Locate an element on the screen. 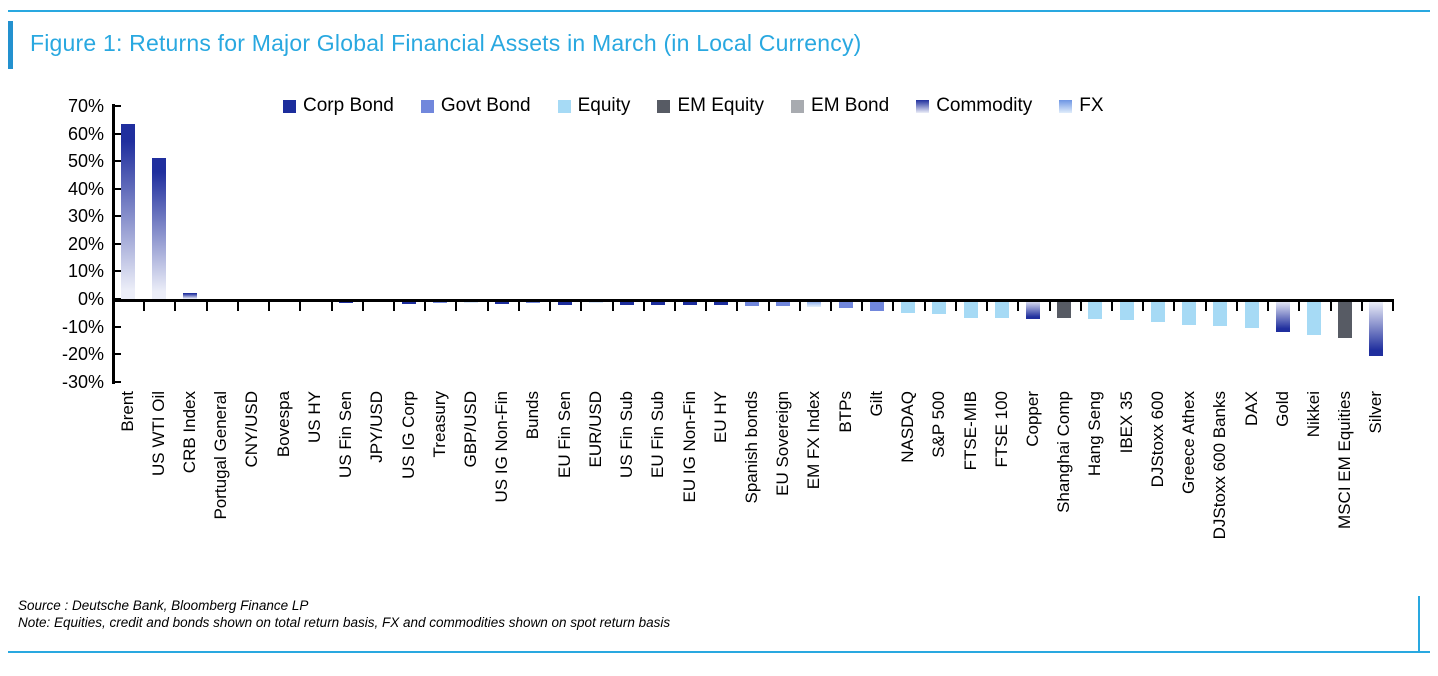  x-category-label: IBEX 35 is located at coordinates (1126, 422).